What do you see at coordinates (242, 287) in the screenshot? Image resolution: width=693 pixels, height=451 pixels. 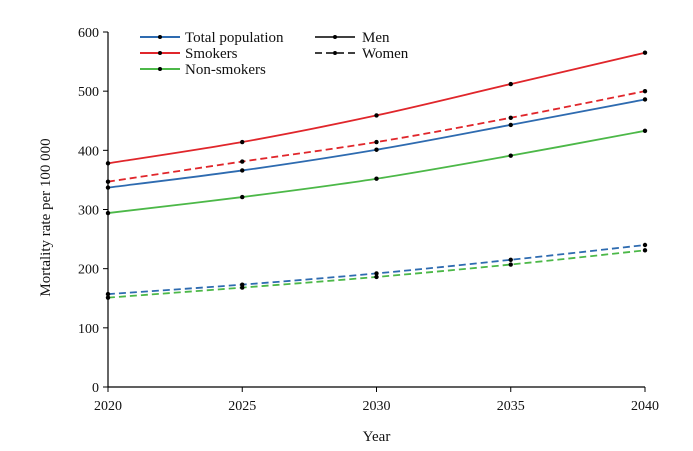 I see `point-non-smokers-women-2025` at bounding box center [242, 287].